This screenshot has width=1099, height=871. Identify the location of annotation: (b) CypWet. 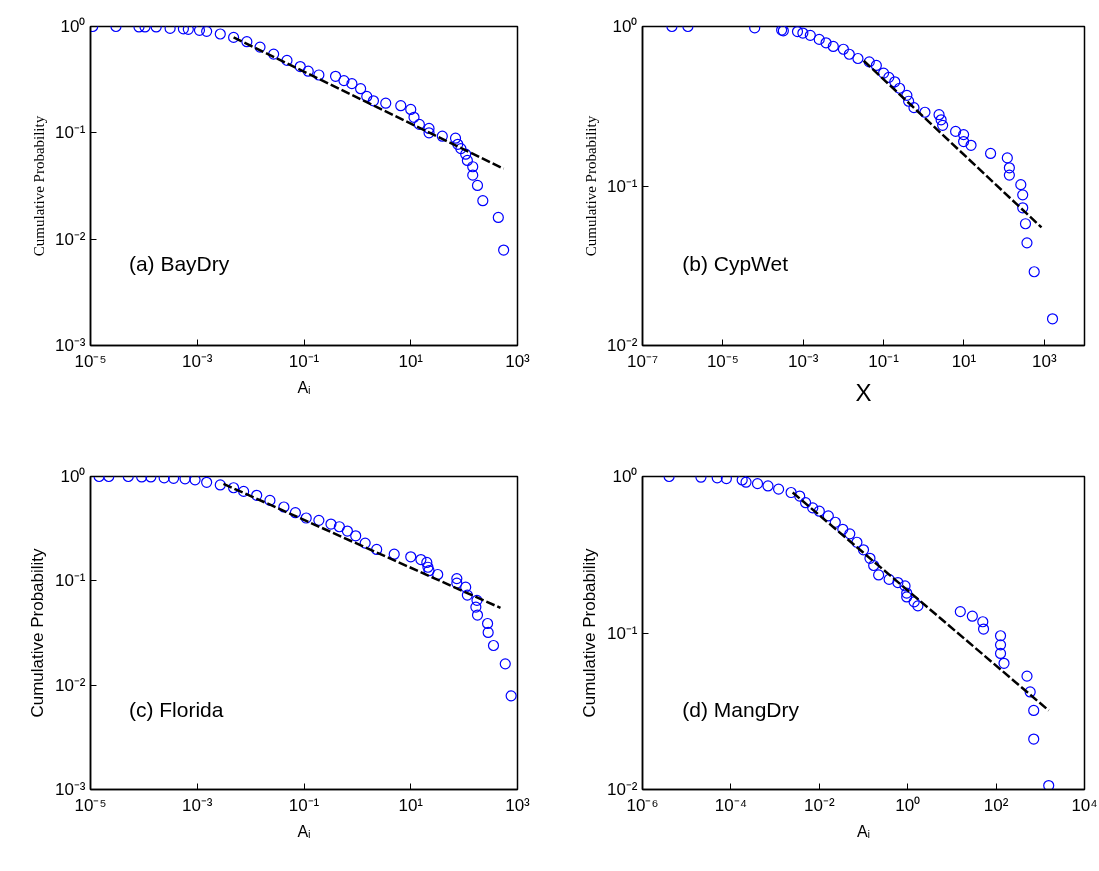
(735, 264).